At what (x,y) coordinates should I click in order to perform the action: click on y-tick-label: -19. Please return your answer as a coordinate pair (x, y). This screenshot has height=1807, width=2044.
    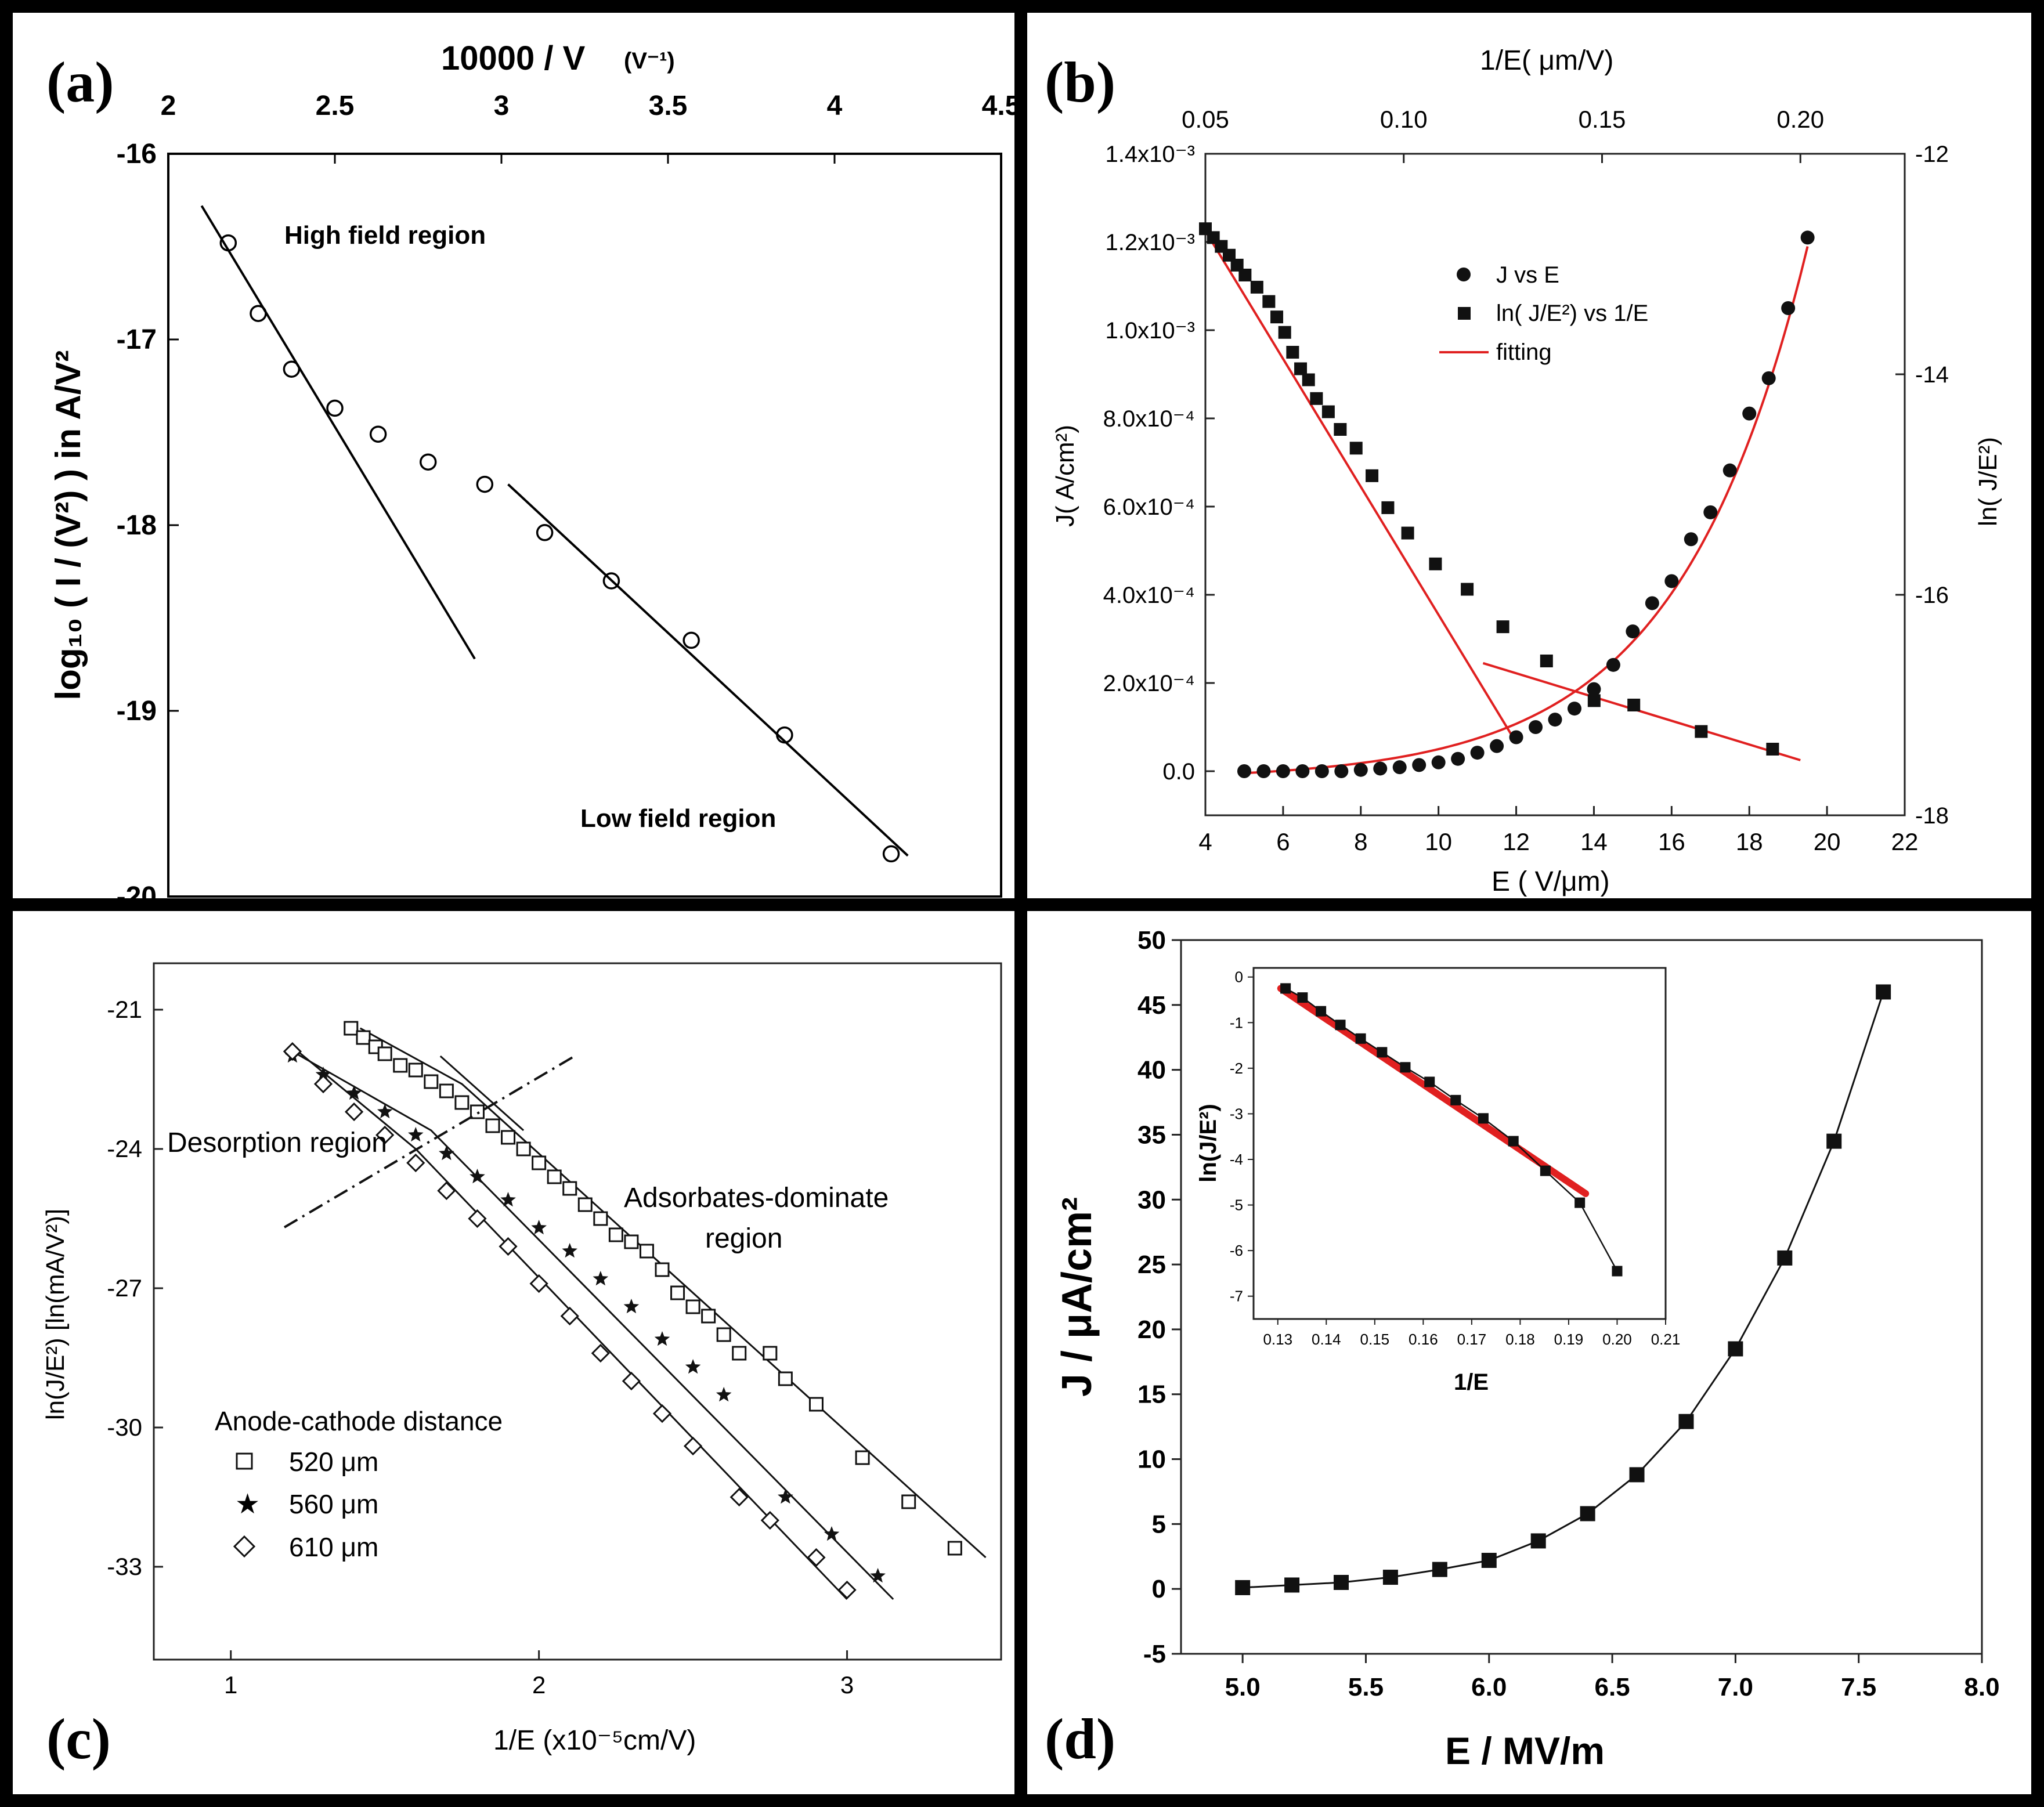
    Looking at the image, I should click on (137, 711).